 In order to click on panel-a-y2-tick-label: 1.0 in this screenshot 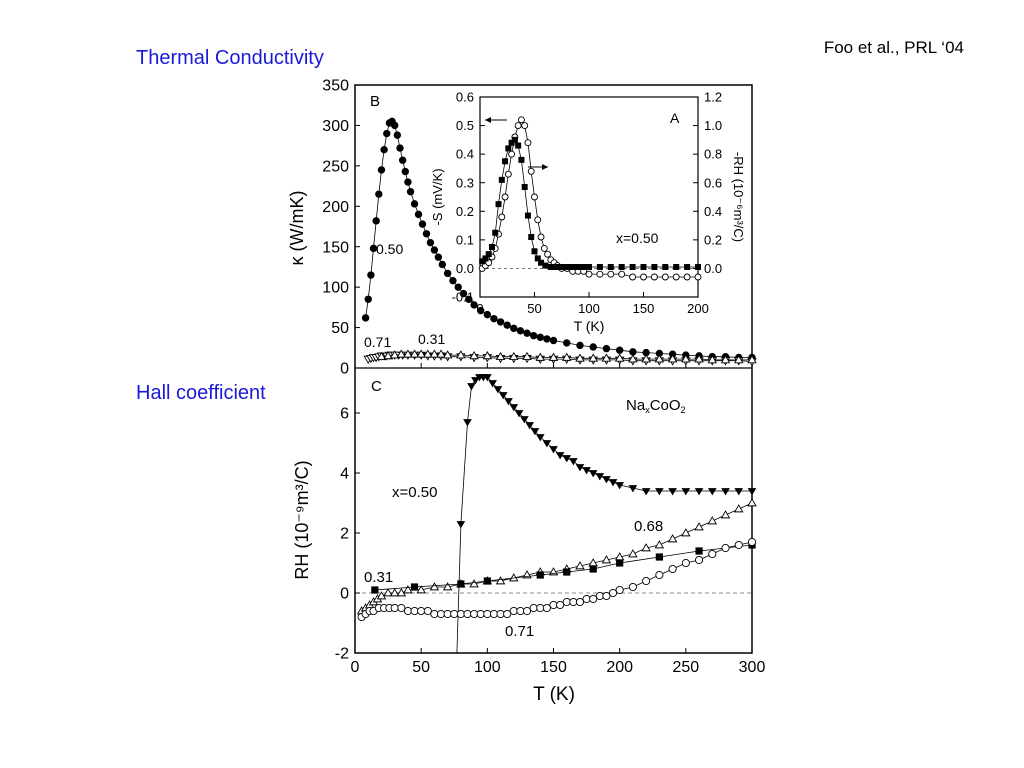, I will do `click(713, 125)`.